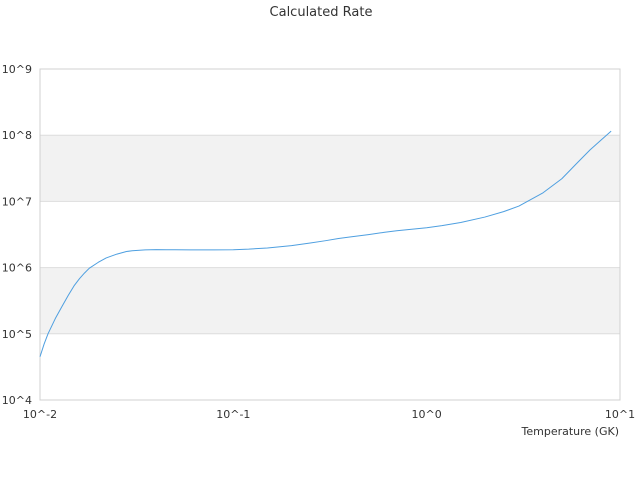 The width and height of the screenshot is (640, 480). Describe the element at coordinates (17, 400) in the screenshot. I see `y-tick-label: 10^4` at that location.